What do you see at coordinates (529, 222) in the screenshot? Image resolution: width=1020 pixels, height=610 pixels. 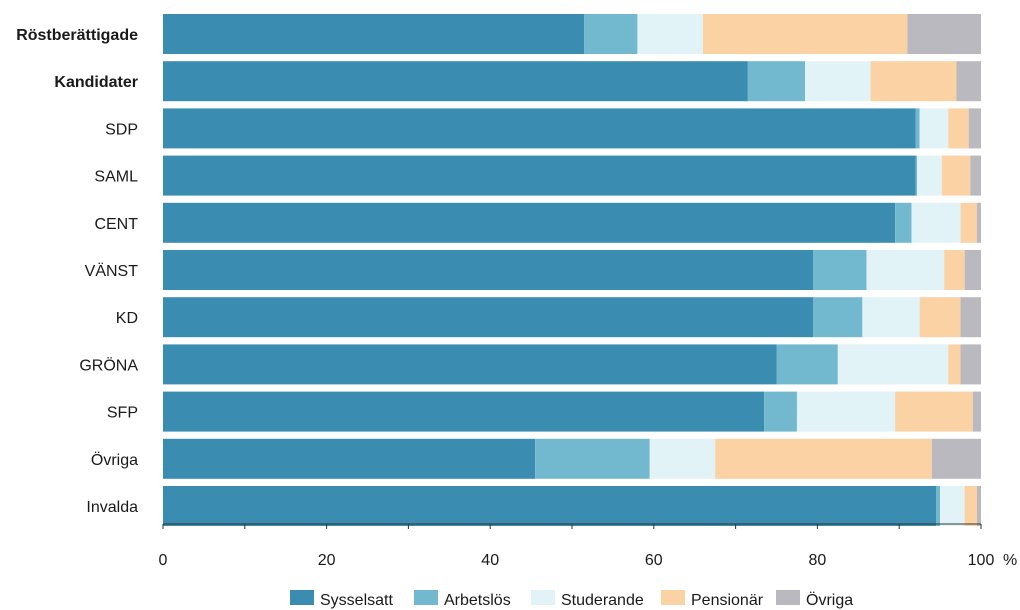 I see `bar-cent-sysselsatt` at bounding box center [529, 222].